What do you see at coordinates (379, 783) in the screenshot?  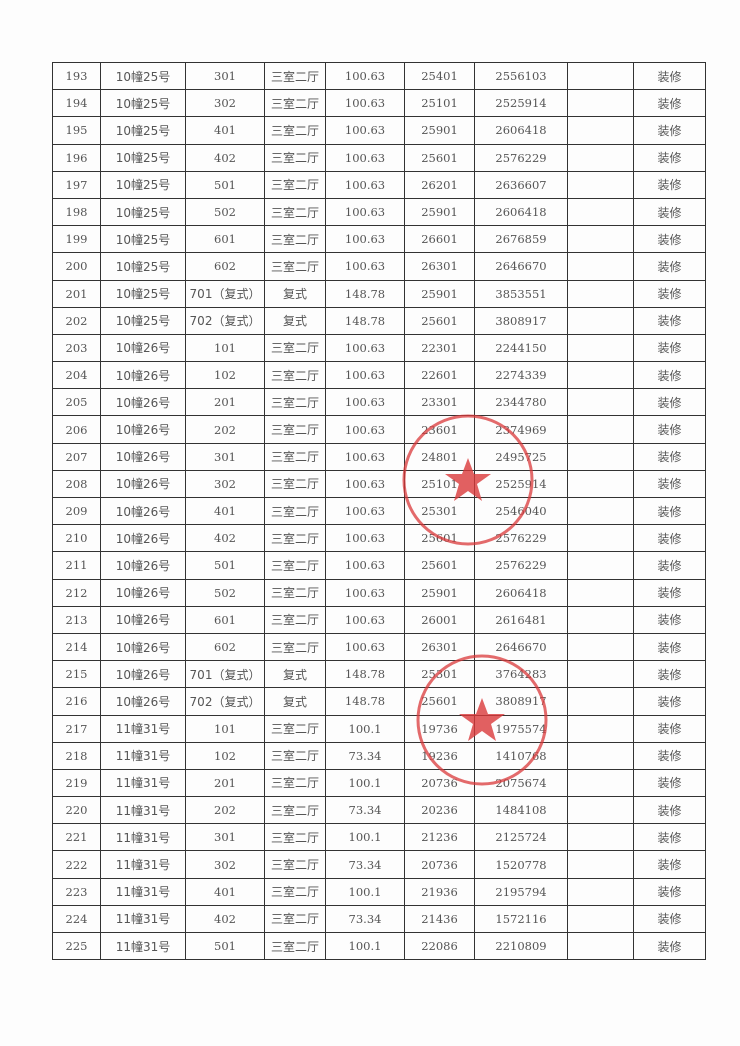 I see `table-row: 219 11幢31号 201 三室二厅 100.1 20736 2075674 装修` at bounding box center [379, 783].